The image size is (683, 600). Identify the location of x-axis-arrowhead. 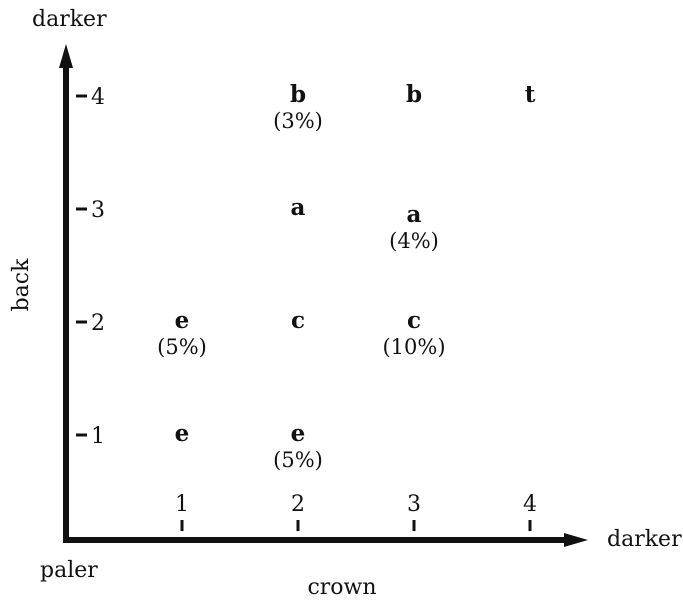
(576, 540).